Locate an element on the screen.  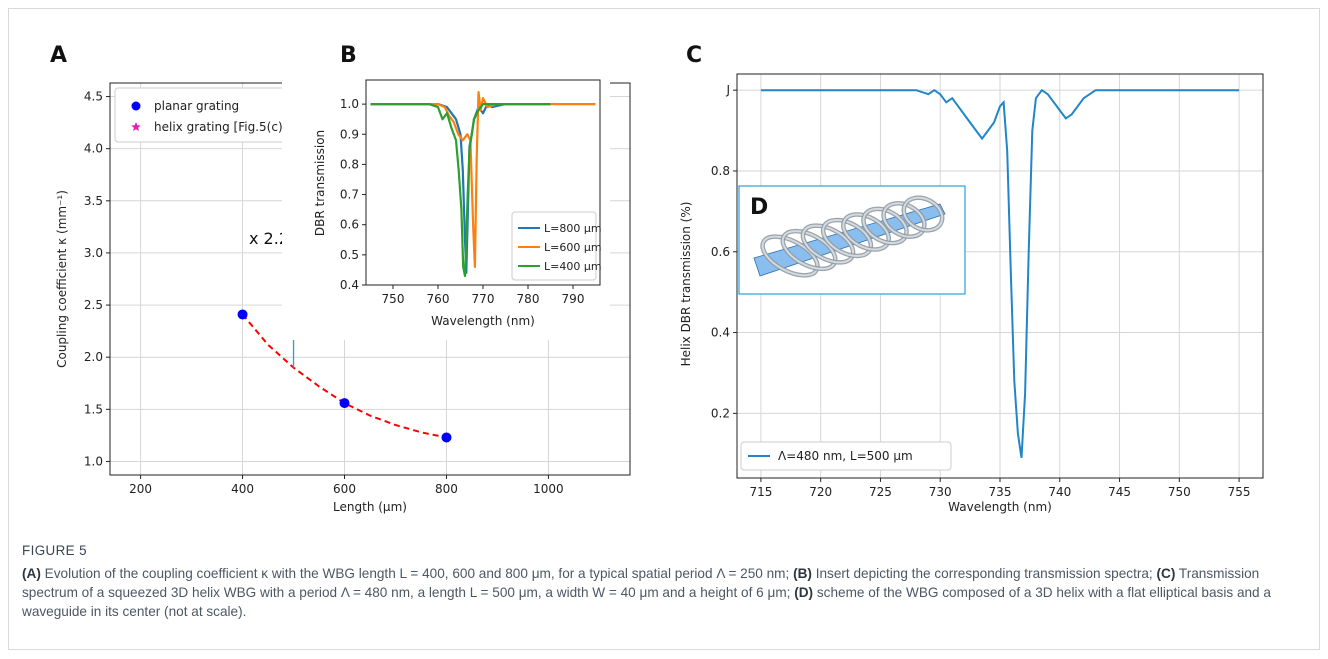
y-tick-label: 2.0 is located at coordinates (93, 357).